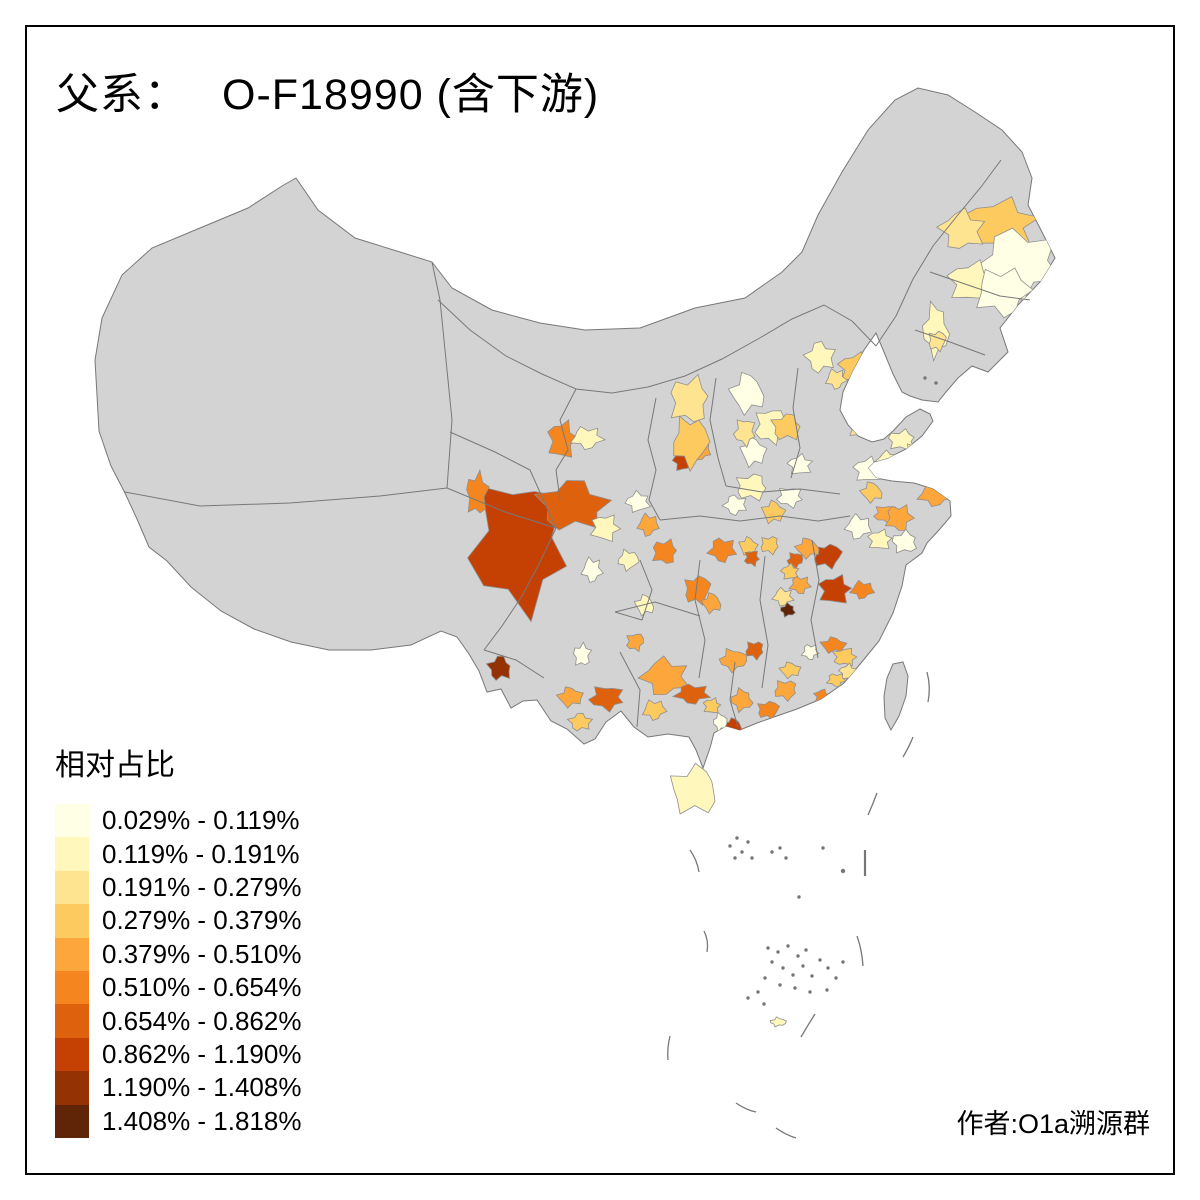  I want to click on legend-row-3: 0.191% - 0.279%, so click(178, 887).